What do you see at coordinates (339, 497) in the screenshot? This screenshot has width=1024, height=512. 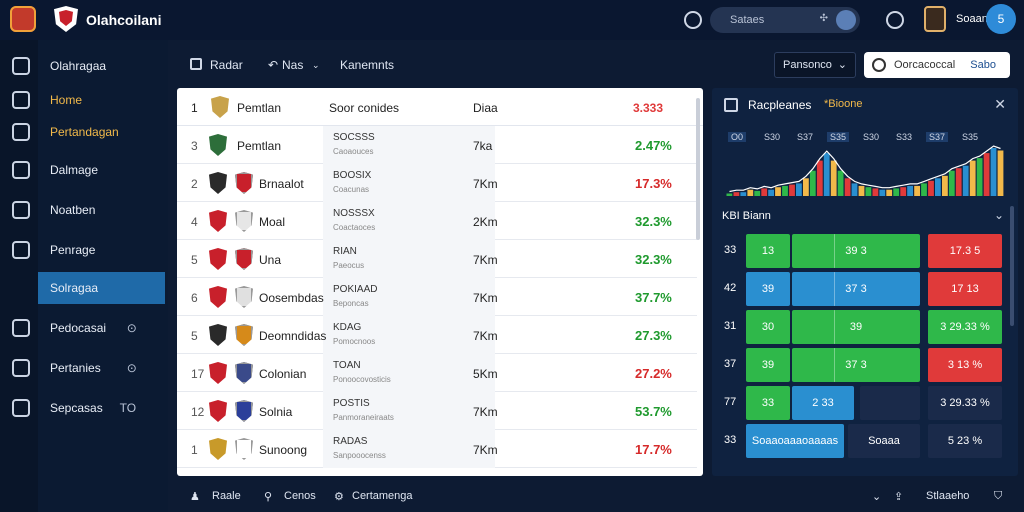 I see `settings-icon: ⚙` at bounding box center [339, 497].